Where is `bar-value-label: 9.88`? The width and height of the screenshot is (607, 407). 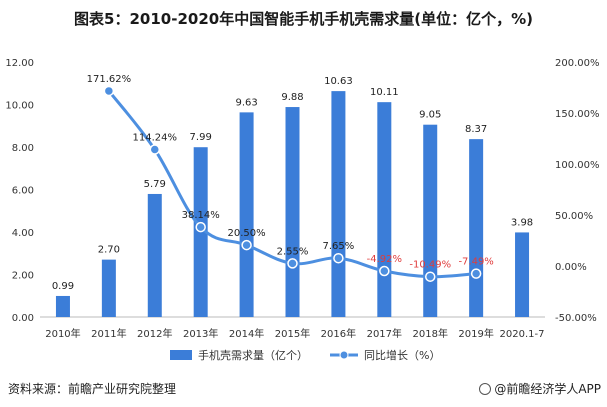 bar-value-label: 9.88 is located at coordinates (292, 97).